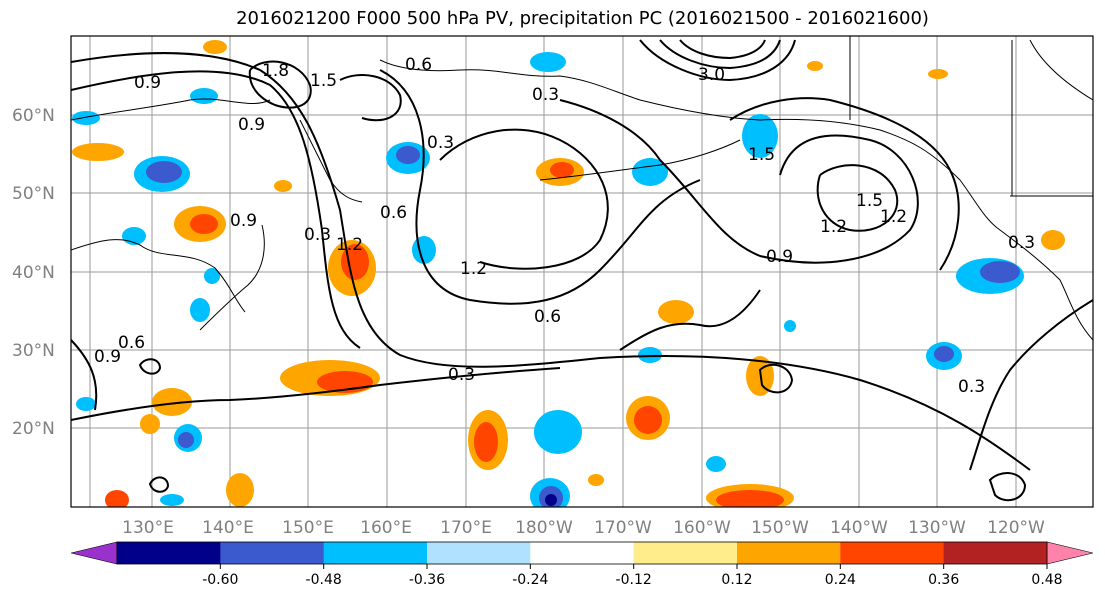 This screenshot has width=1105, height=601. Describe the element at coordinates (937, 528) in the screenshot. I see `lon-label: 130°W` at that location.